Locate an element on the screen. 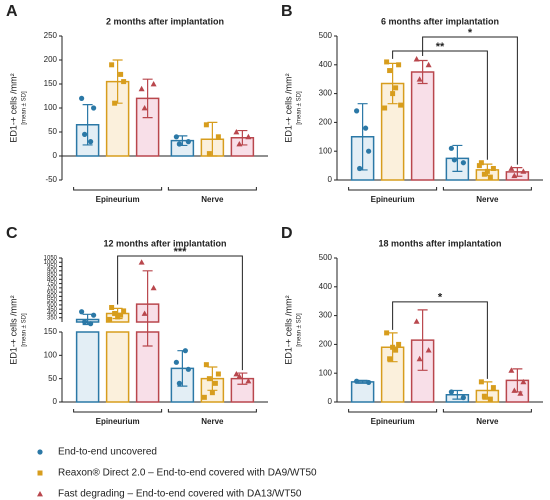 This screenshot has width=550, height=500. y-tick-label: 900 is located at coordinates (52, 271).